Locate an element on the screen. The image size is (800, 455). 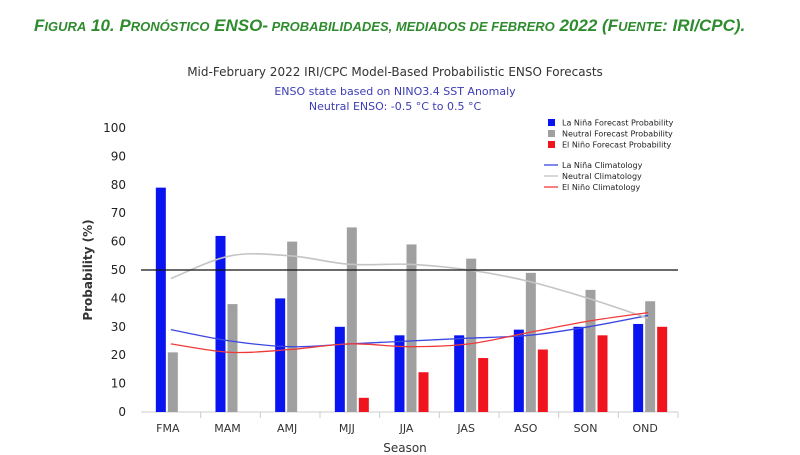
y-tick-label: 40 is located at coordinates (118, 298).